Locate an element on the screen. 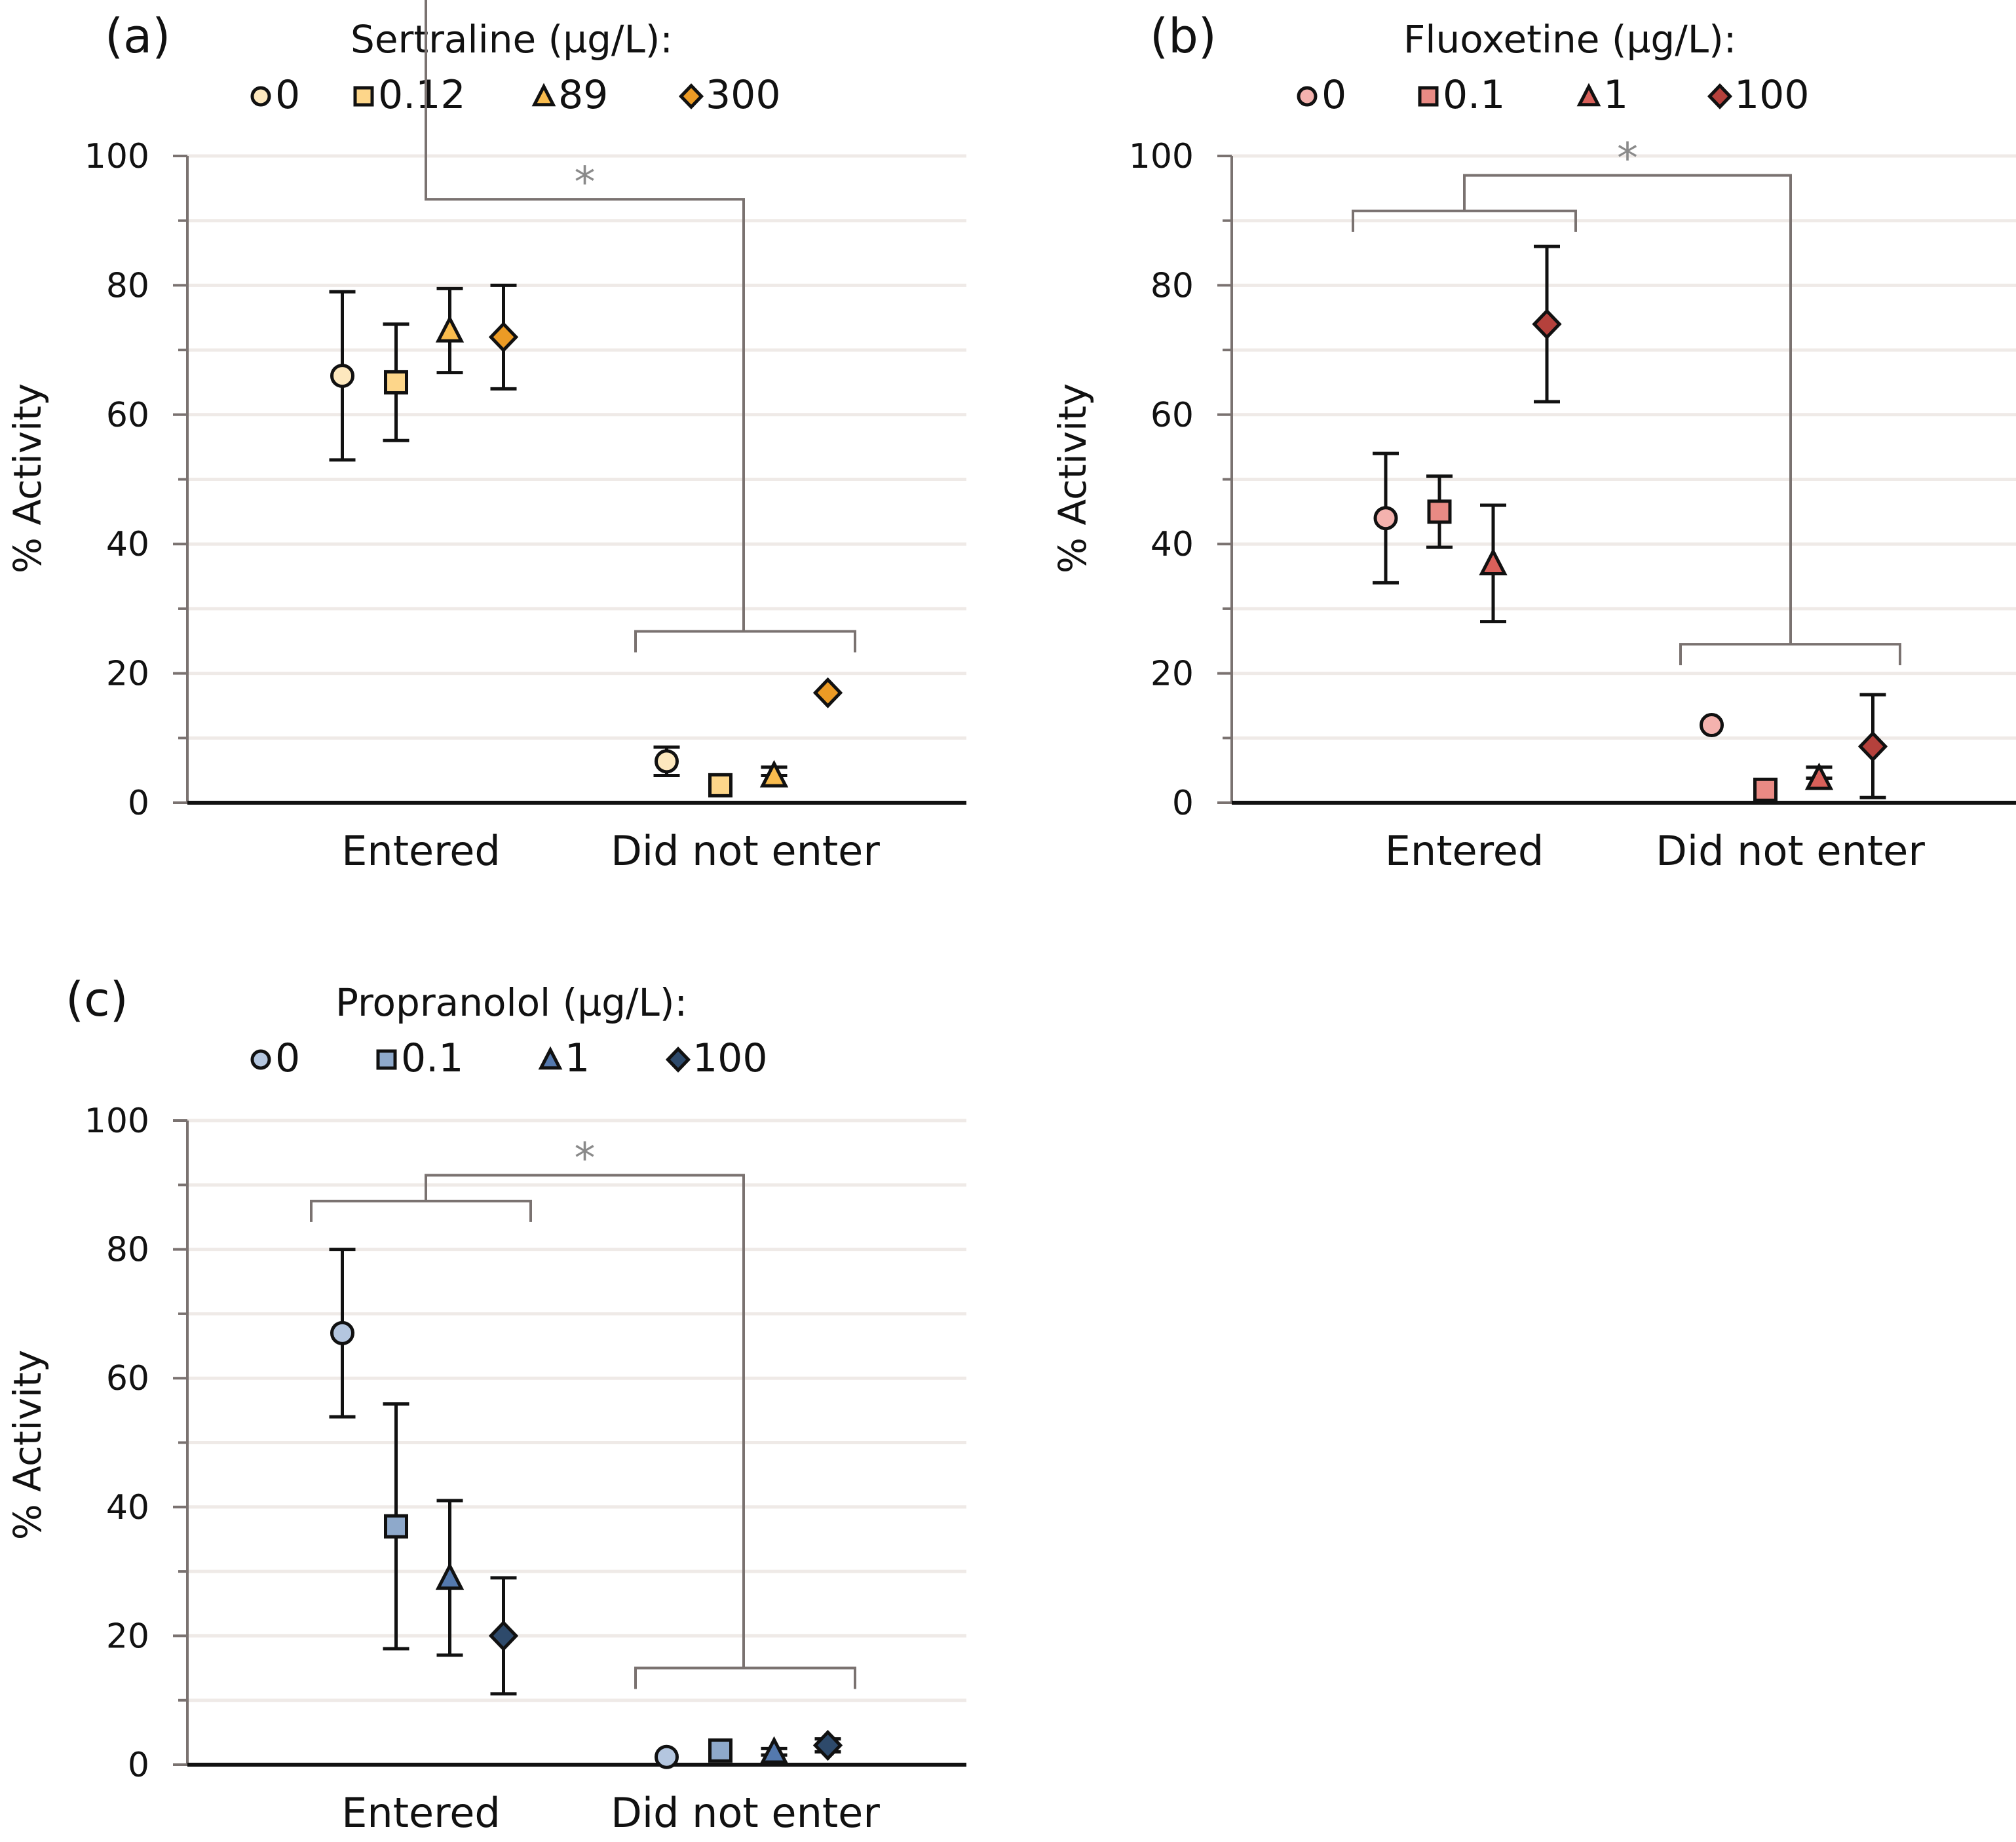 This screenshot has width=2016, height=1842. bracket-entered is located at coordinates (421, 1210).